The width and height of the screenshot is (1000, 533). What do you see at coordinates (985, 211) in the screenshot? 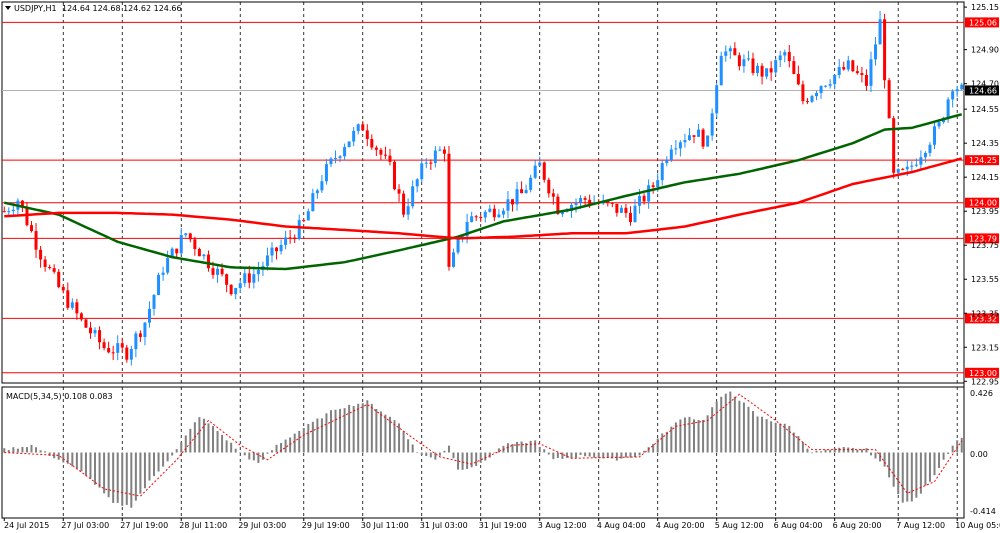
I see `price-tick-label: 123.95` at bounding box center [985, 211].